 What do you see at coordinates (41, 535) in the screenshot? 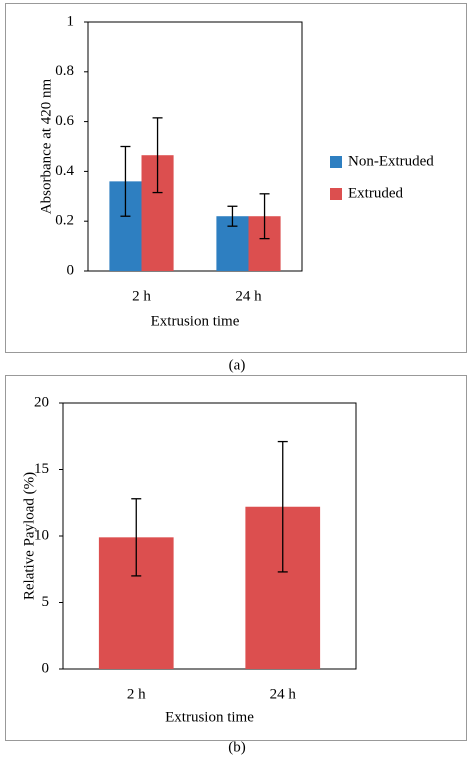
I see `y-tick-label: 10` at bounding box center [41, 535].